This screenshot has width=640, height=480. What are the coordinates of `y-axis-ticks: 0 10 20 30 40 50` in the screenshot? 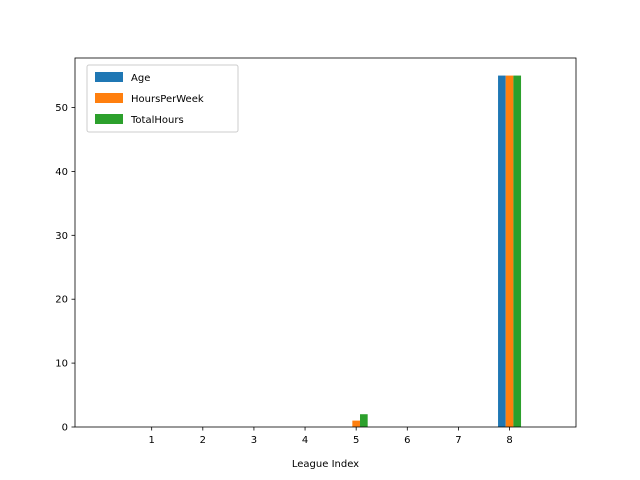 It's located at (65, 268).